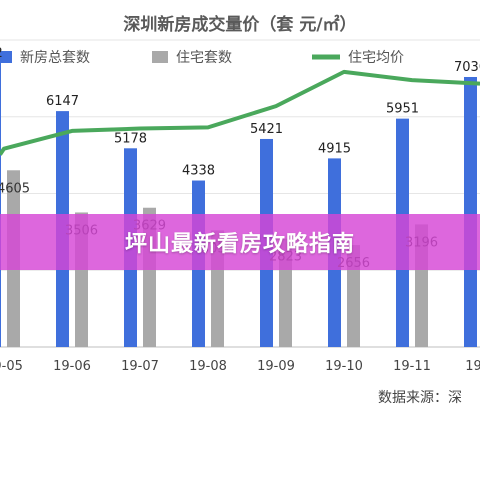 This screenshot has height=480, width=480. What do you see at coordinates (208, 366) in the screenshot?
I see `x-tick-19-08: 19-08` at bounding box center [208, 366].